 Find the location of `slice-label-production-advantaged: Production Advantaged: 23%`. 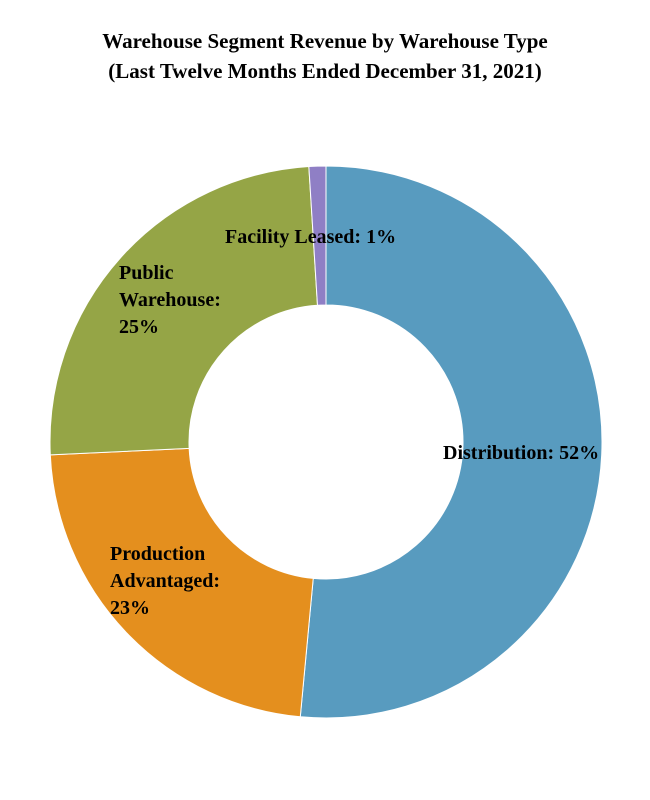

slice-label-production-advantaged: Production Advantaged: 23% is located at coordinates (165, 581).